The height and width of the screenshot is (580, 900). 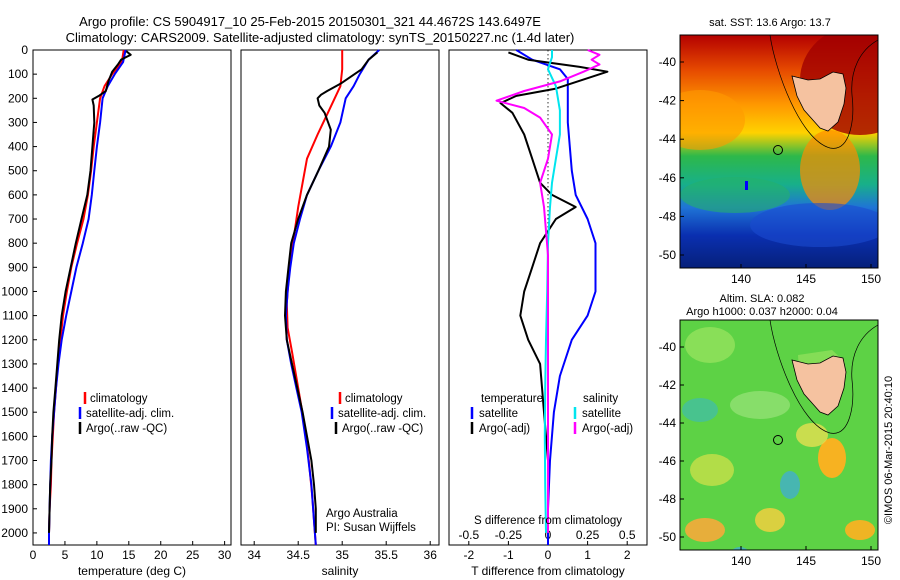 What do you see at coordinates (770, 23) in the screenshot?
I see `sst-map-title: sat. SST: 13.6 Argo: 13.7` at bounding box center [770, 23].